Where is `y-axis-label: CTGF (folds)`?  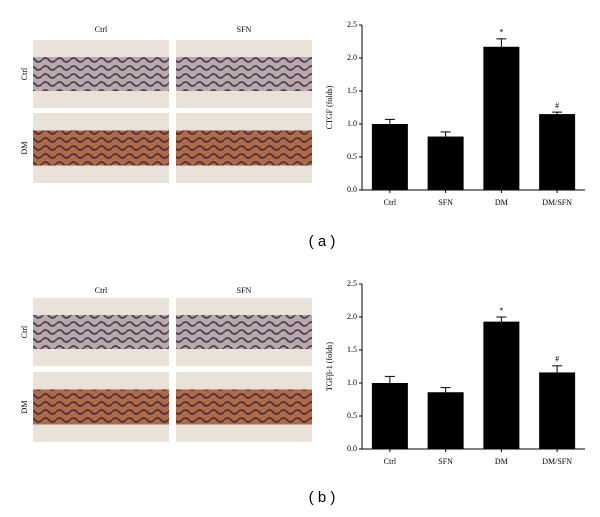 y-axis-label: CTGF (folds) is located at coordinates (329, 107).